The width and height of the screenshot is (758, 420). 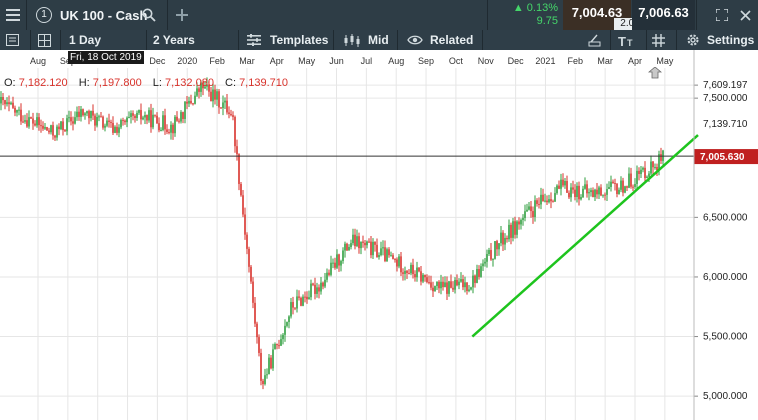 I want to click on ask-price-button: 7,006.63, so click(x=663, y=15).